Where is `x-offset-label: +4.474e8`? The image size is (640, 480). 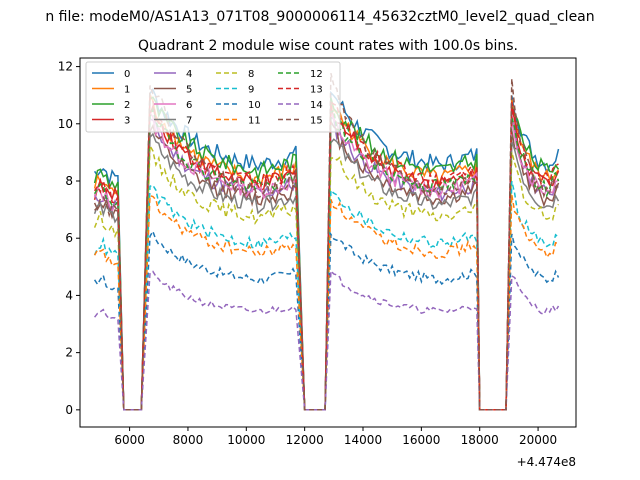
x-offset-label: +4.474e8 is located at coordinates (546, 462).